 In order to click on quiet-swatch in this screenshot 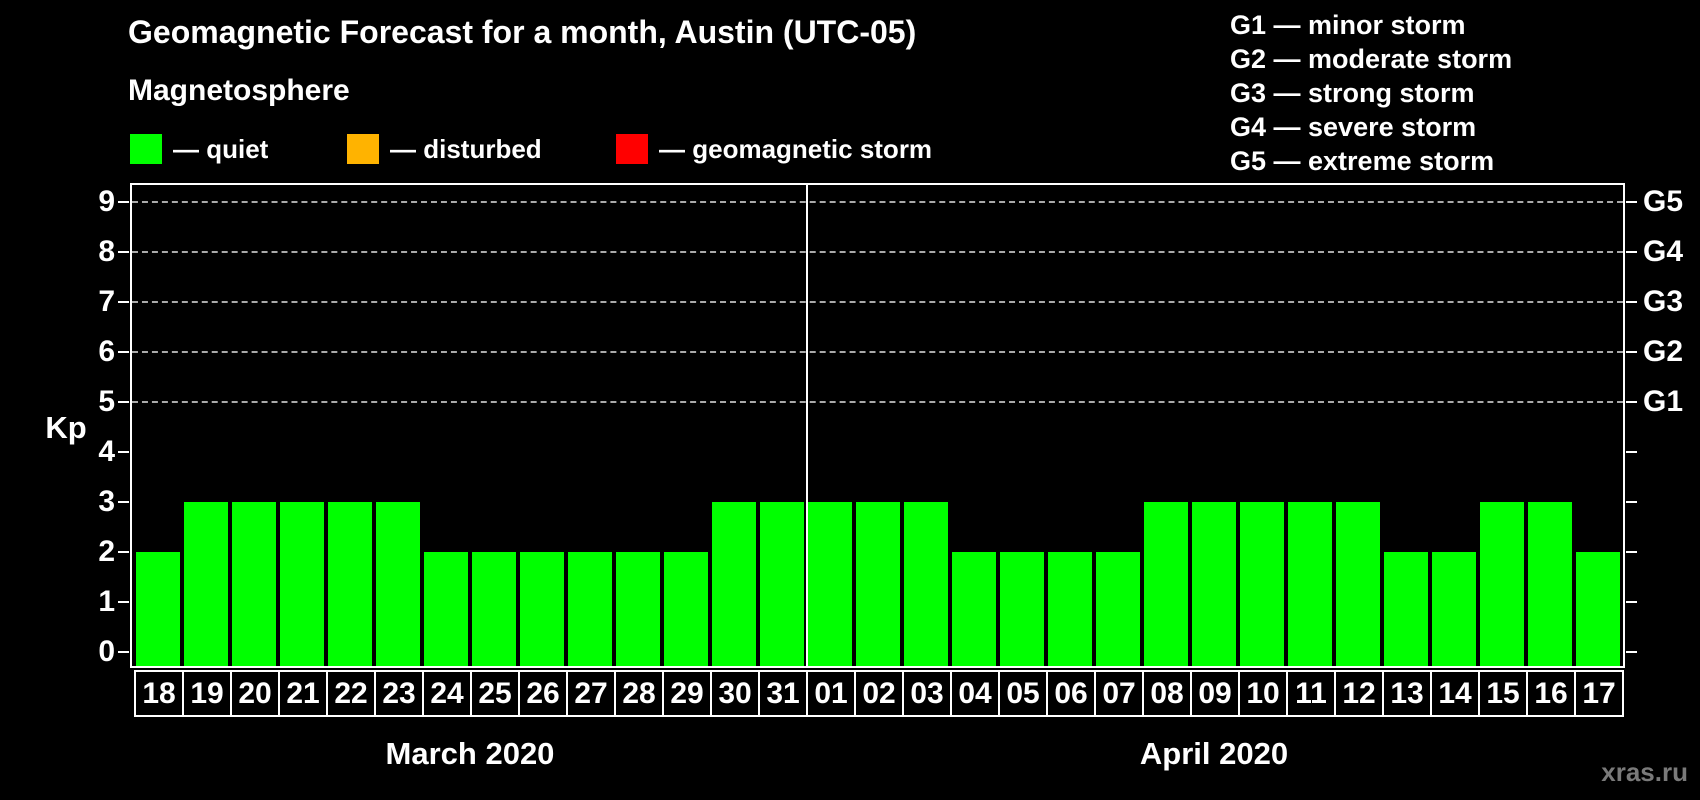, I will do `click(146, 149)`.